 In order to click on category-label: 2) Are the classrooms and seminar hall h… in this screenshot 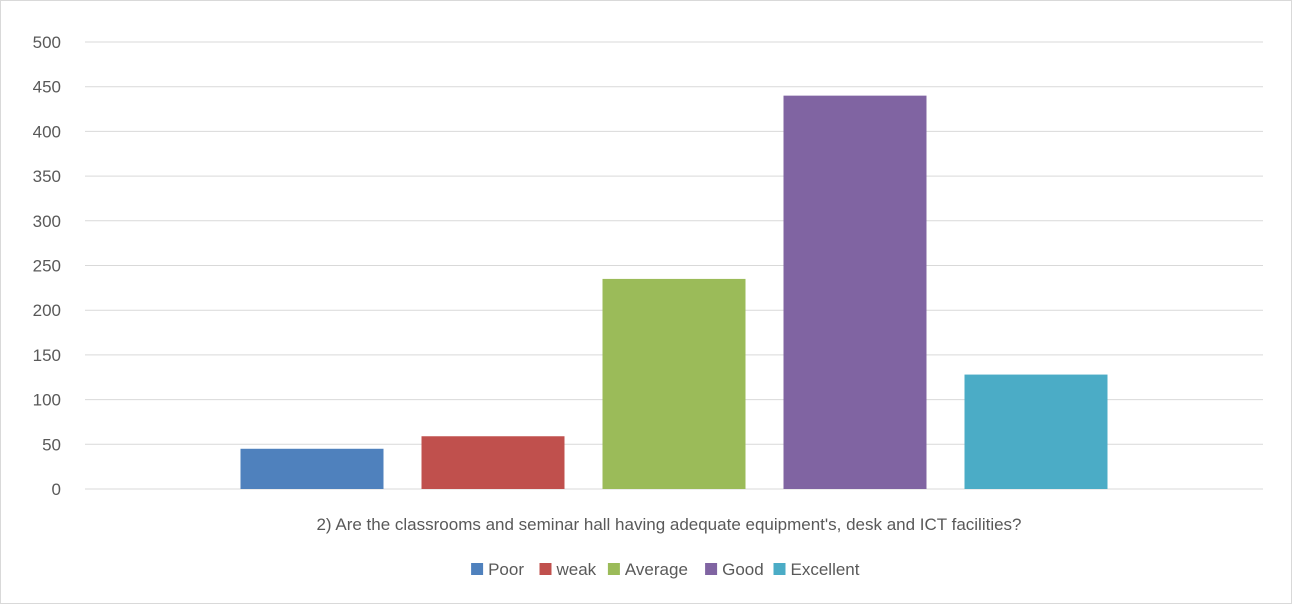, I will do `click(668, 524)`.